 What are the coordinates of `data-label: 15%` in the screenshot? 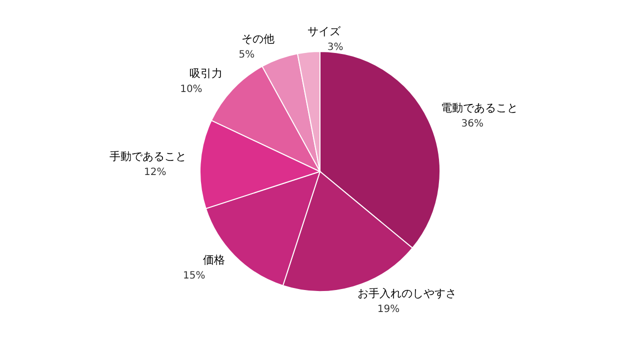 It's located at (194, 276).